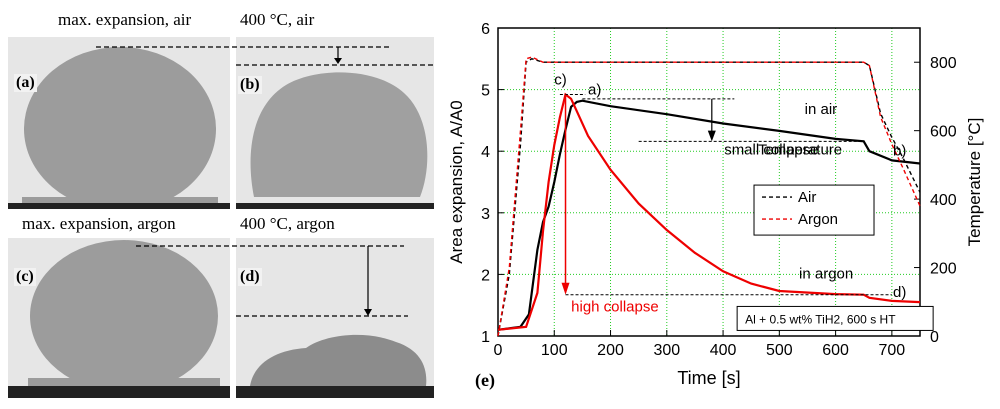 The height and width of the screenshot is (409, 1000). I want to click on foam-a, so click(120, 128).